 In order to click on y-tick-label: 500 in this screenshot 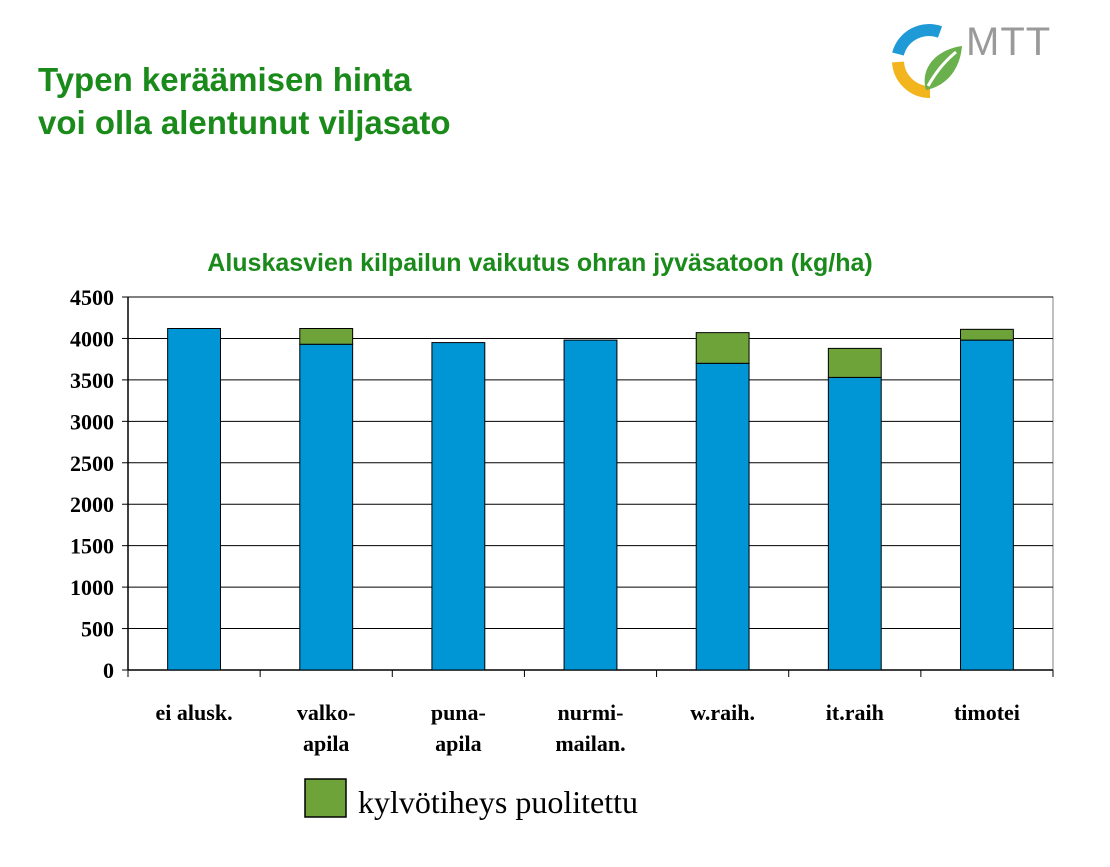, I will do `click(97, 629)`.